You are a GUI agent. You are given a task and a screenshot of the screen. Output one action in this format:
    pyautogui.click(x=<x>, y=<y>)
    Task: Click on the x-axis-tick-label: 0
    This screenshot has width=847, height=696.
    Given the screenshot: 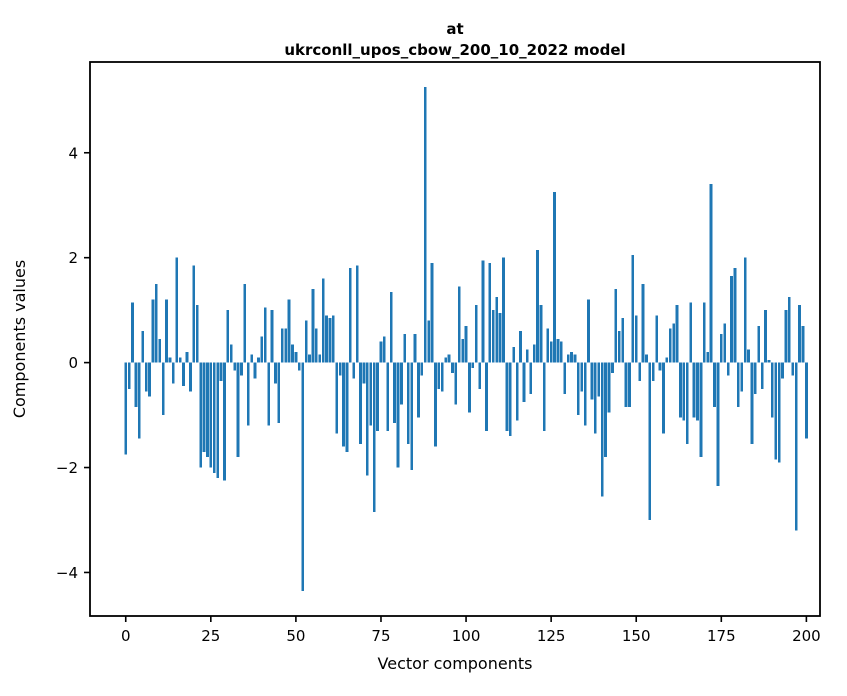 What is the action you would take?
    pyautogui.click(x=126, y=636)
    